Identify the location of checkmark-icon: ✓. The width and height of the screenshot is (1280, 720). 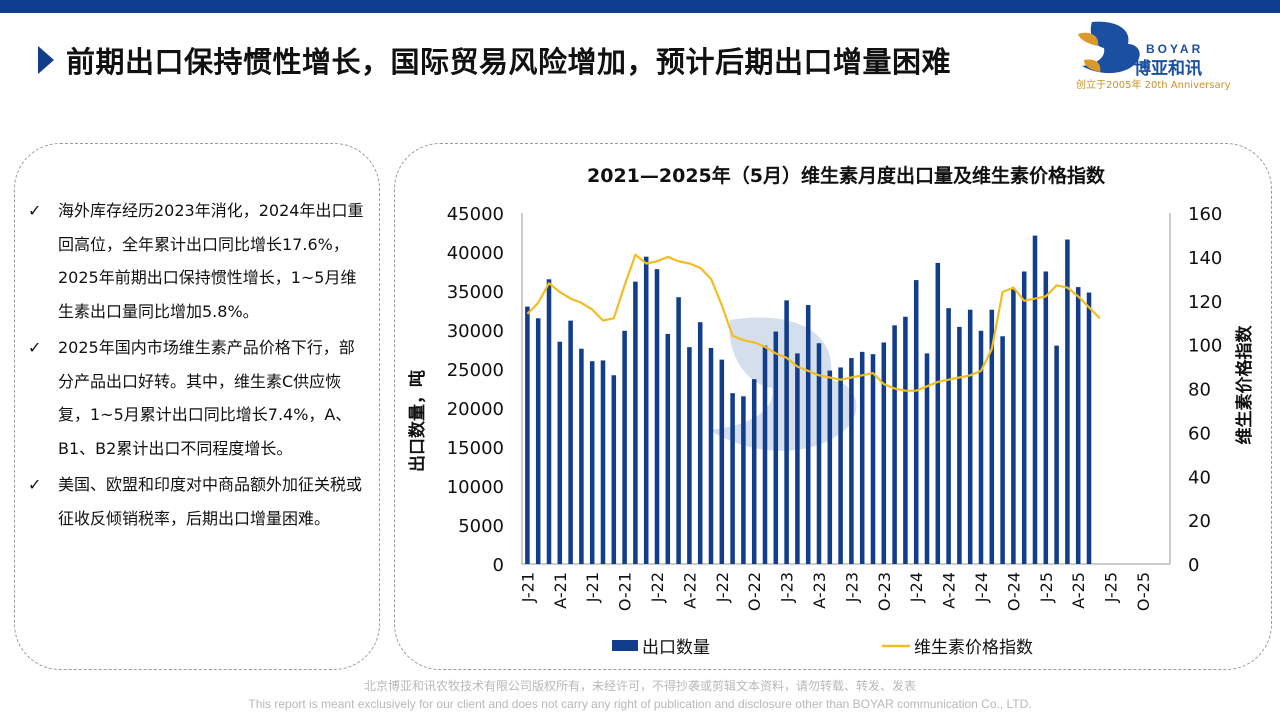
(35, 210).